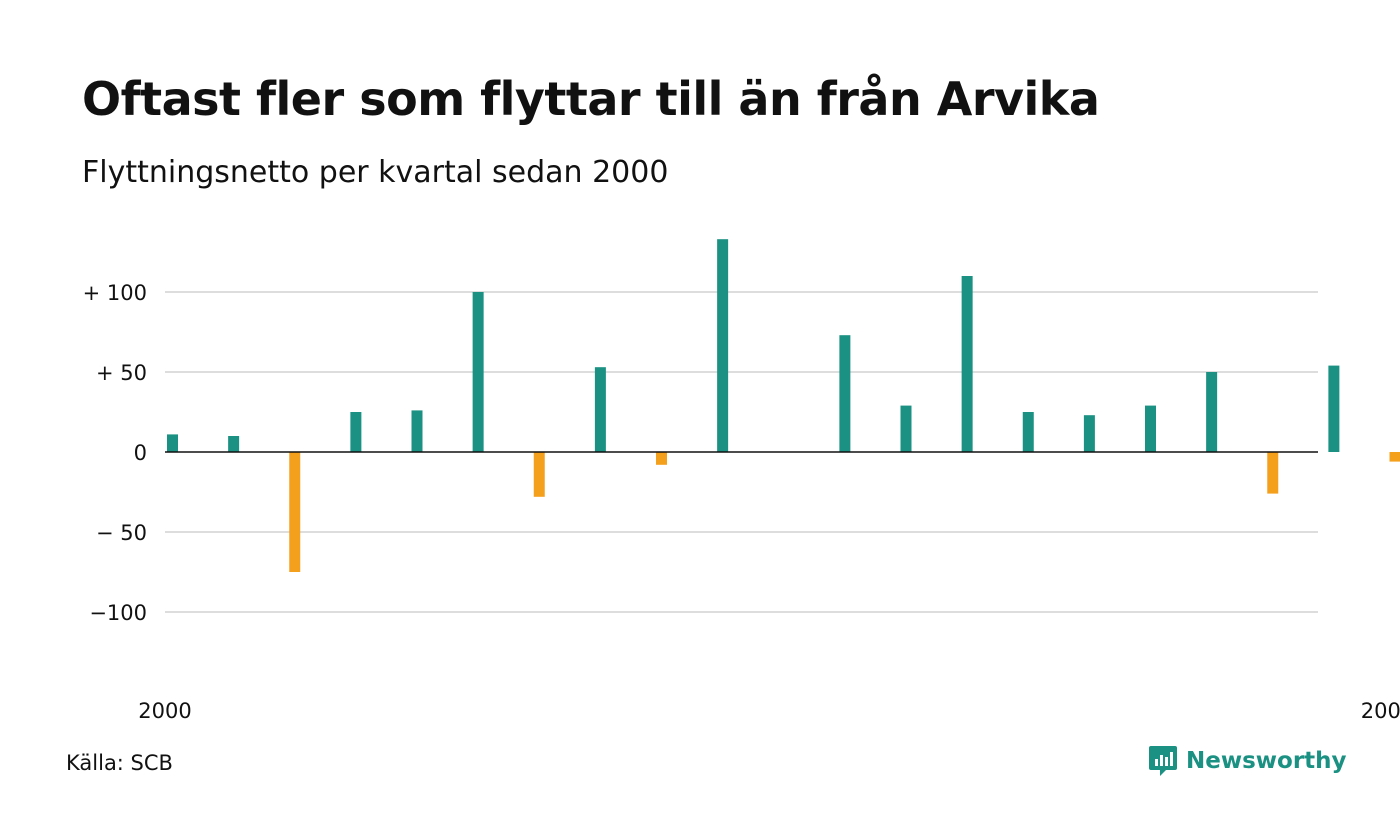  I want to click on y-tick-label: + 100, so click(115, 293).